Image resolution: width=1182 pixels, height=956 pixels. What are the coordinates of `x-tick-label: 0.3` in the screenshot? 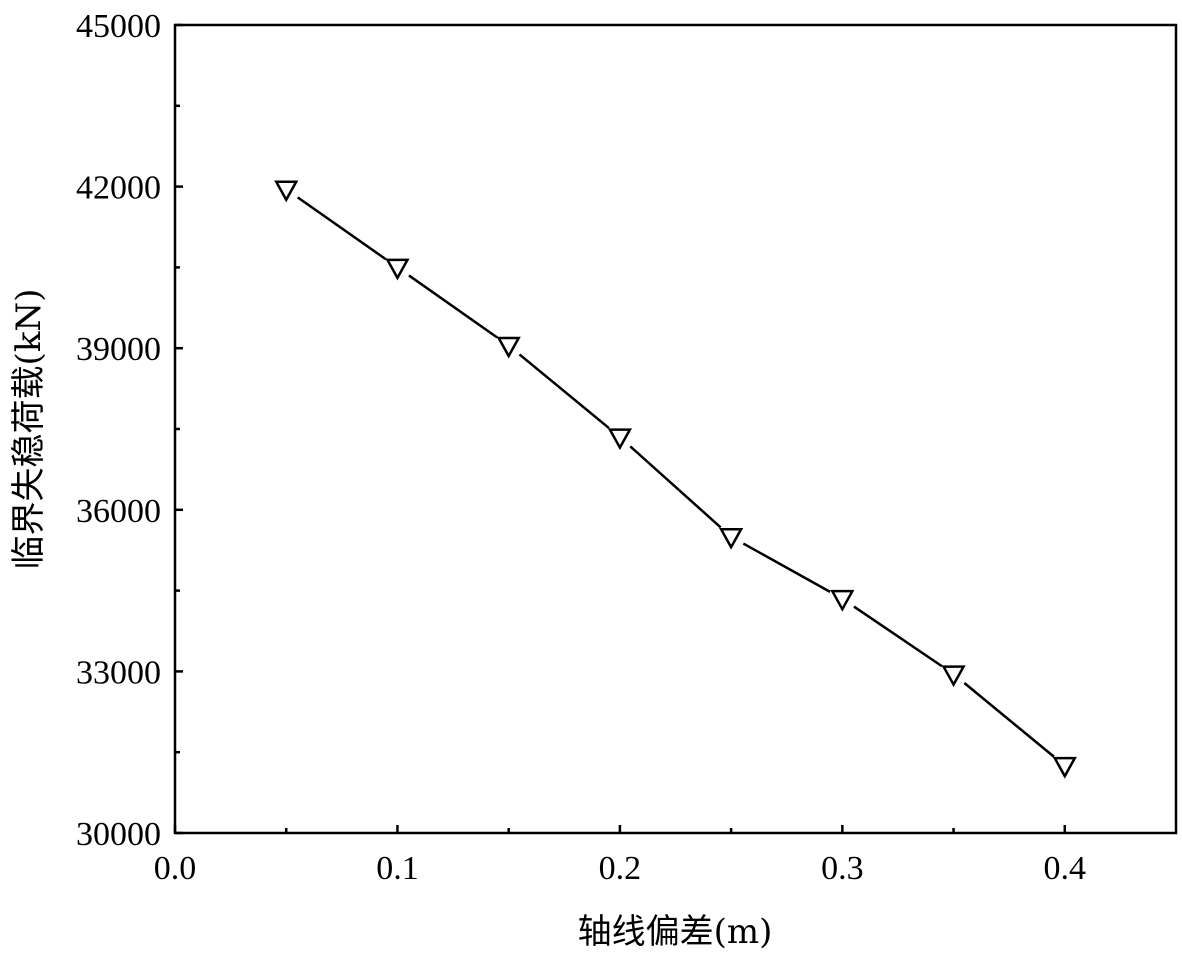 It's located at (842, 868).